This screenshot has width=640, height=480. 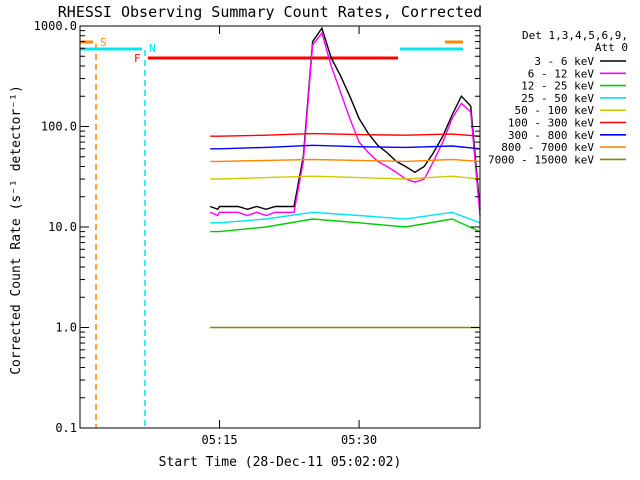 What do you see at coordinates (280, 462) in the screenshot?
I see `x-axis-label: Start Time (28-Dec-11 05:02:02)` at bounding box center [280, 462].